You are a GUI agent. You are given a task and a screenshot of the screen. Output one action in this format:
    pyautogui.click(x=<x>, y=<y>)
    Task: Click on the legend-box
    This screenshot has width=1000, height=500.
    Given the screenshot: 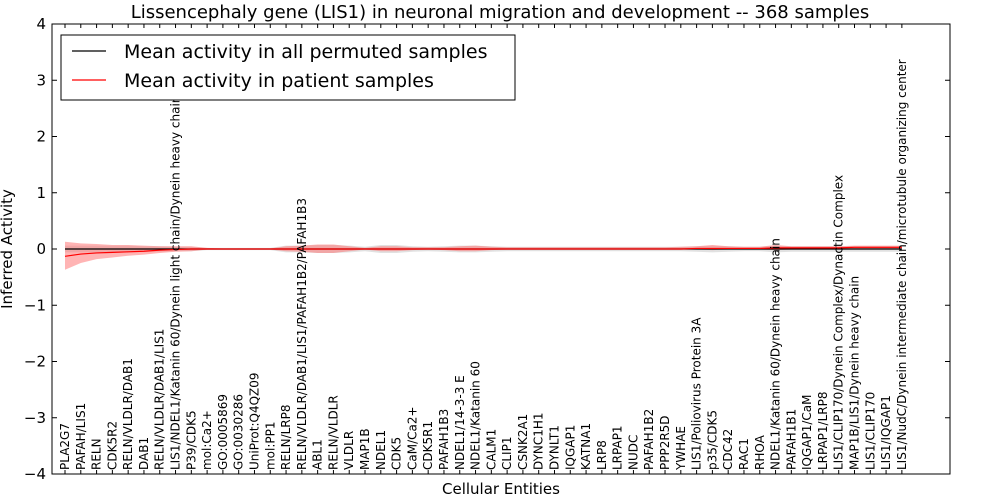 What is the action you would take?
    pyautogui.click(x=288, y=67)
    